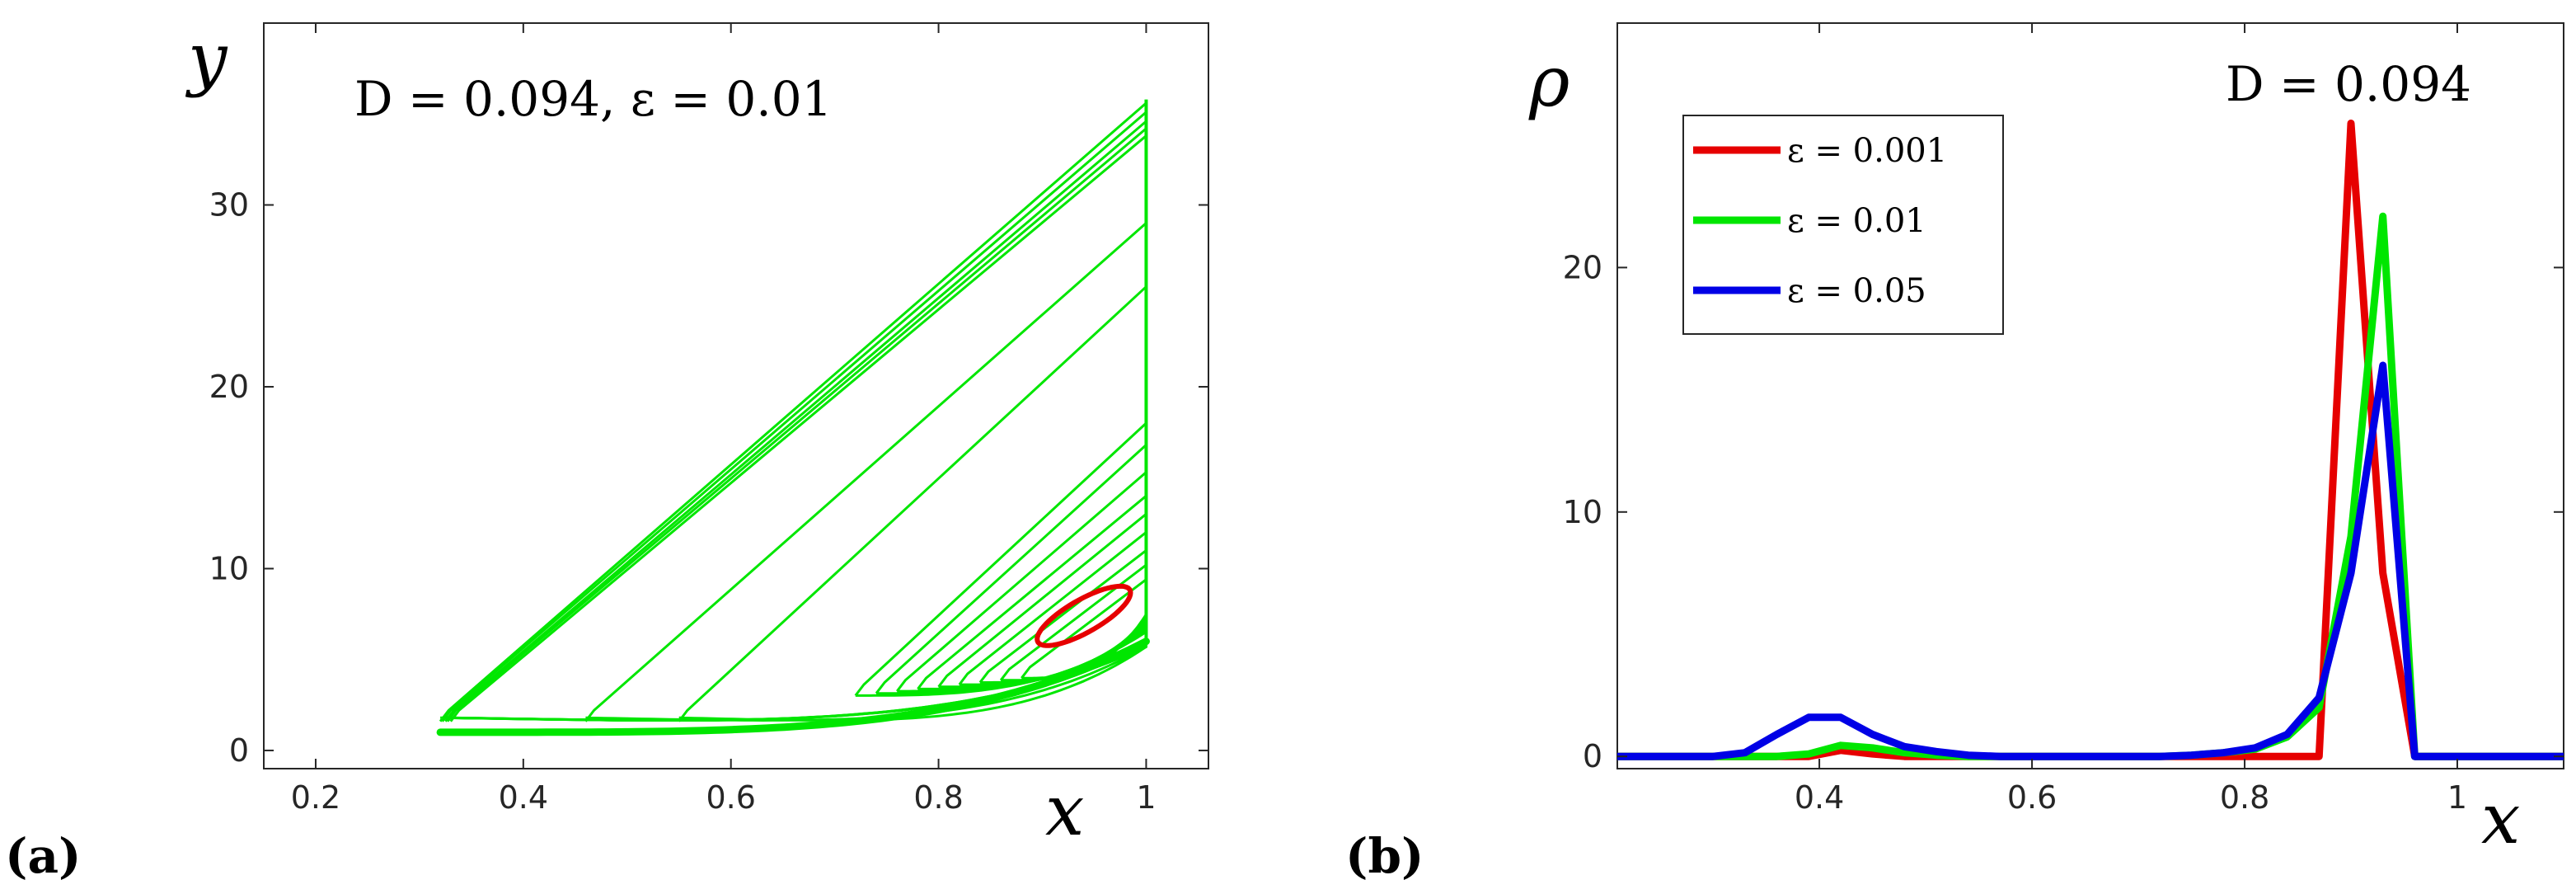 The width and height of the screenshot is (2576, 894). Describe the element at coordinates (1857, 221) in the screenshot. I see `legend-label: ε = 0.01` at that location.